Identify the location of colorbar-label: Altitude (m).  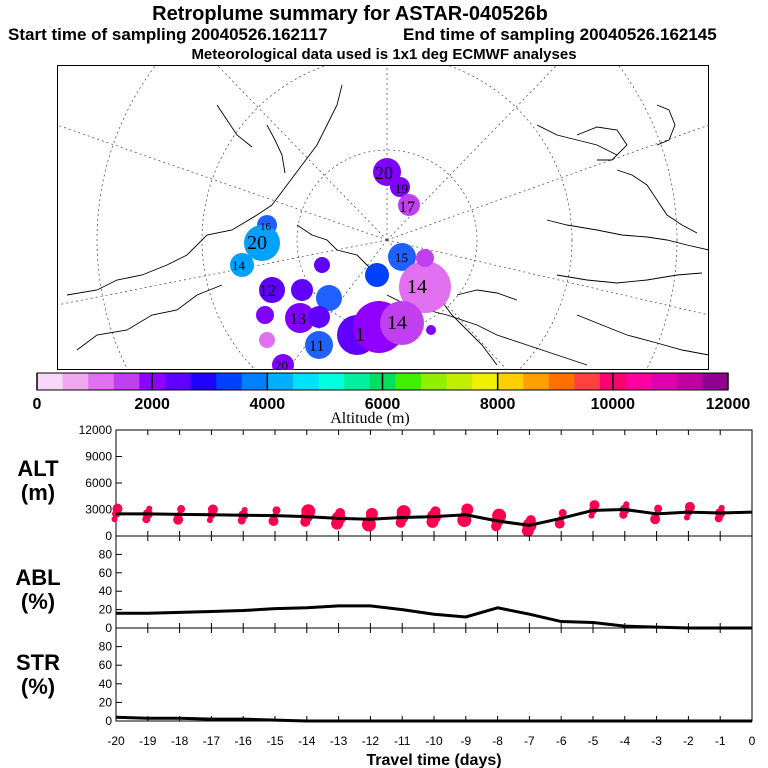
(370, 418).